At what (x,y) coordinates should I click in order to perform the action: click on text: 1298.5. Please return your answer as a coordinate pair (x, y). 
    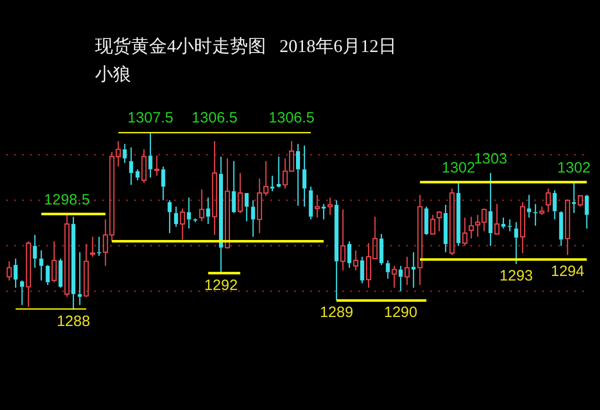
    Looking at the image, I should click on (67, 200).